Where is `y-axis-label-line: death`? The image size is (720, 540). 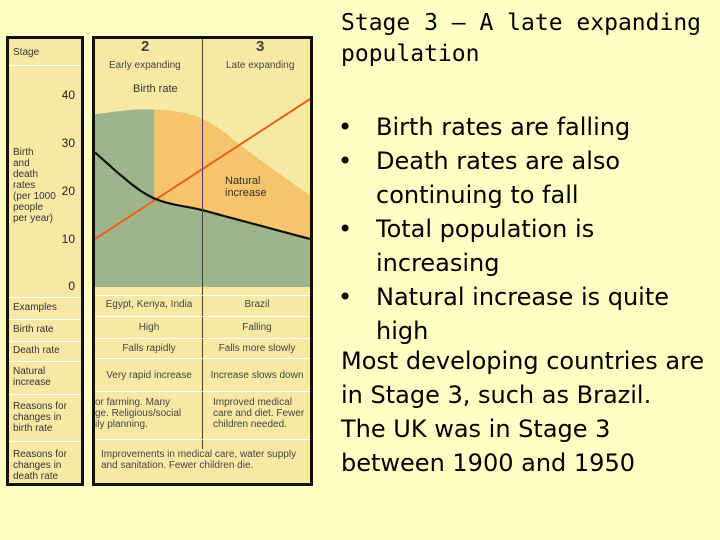
y-axis-label-line: death is located at coordinates (26, 174).